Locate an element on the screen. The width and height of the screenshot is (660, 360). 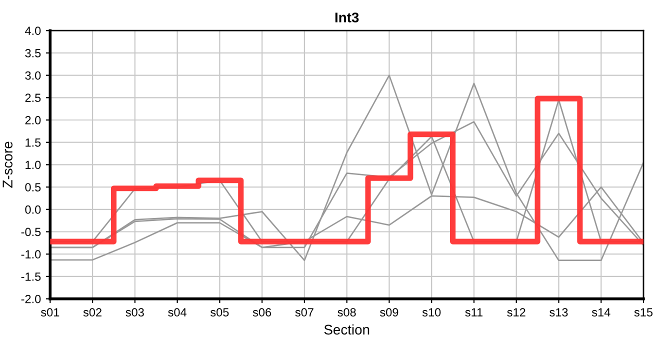
y-axis-title: Z-score is located at coordinates (7, 165).